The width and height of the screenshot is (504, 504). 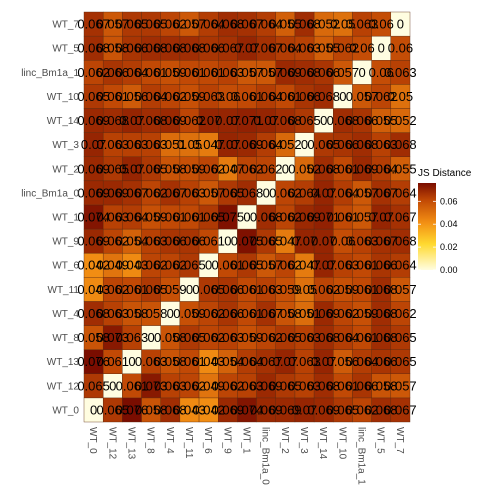 I want to click on column-tick-label: linc_Bm1a_1, so click(x=361, y=456).